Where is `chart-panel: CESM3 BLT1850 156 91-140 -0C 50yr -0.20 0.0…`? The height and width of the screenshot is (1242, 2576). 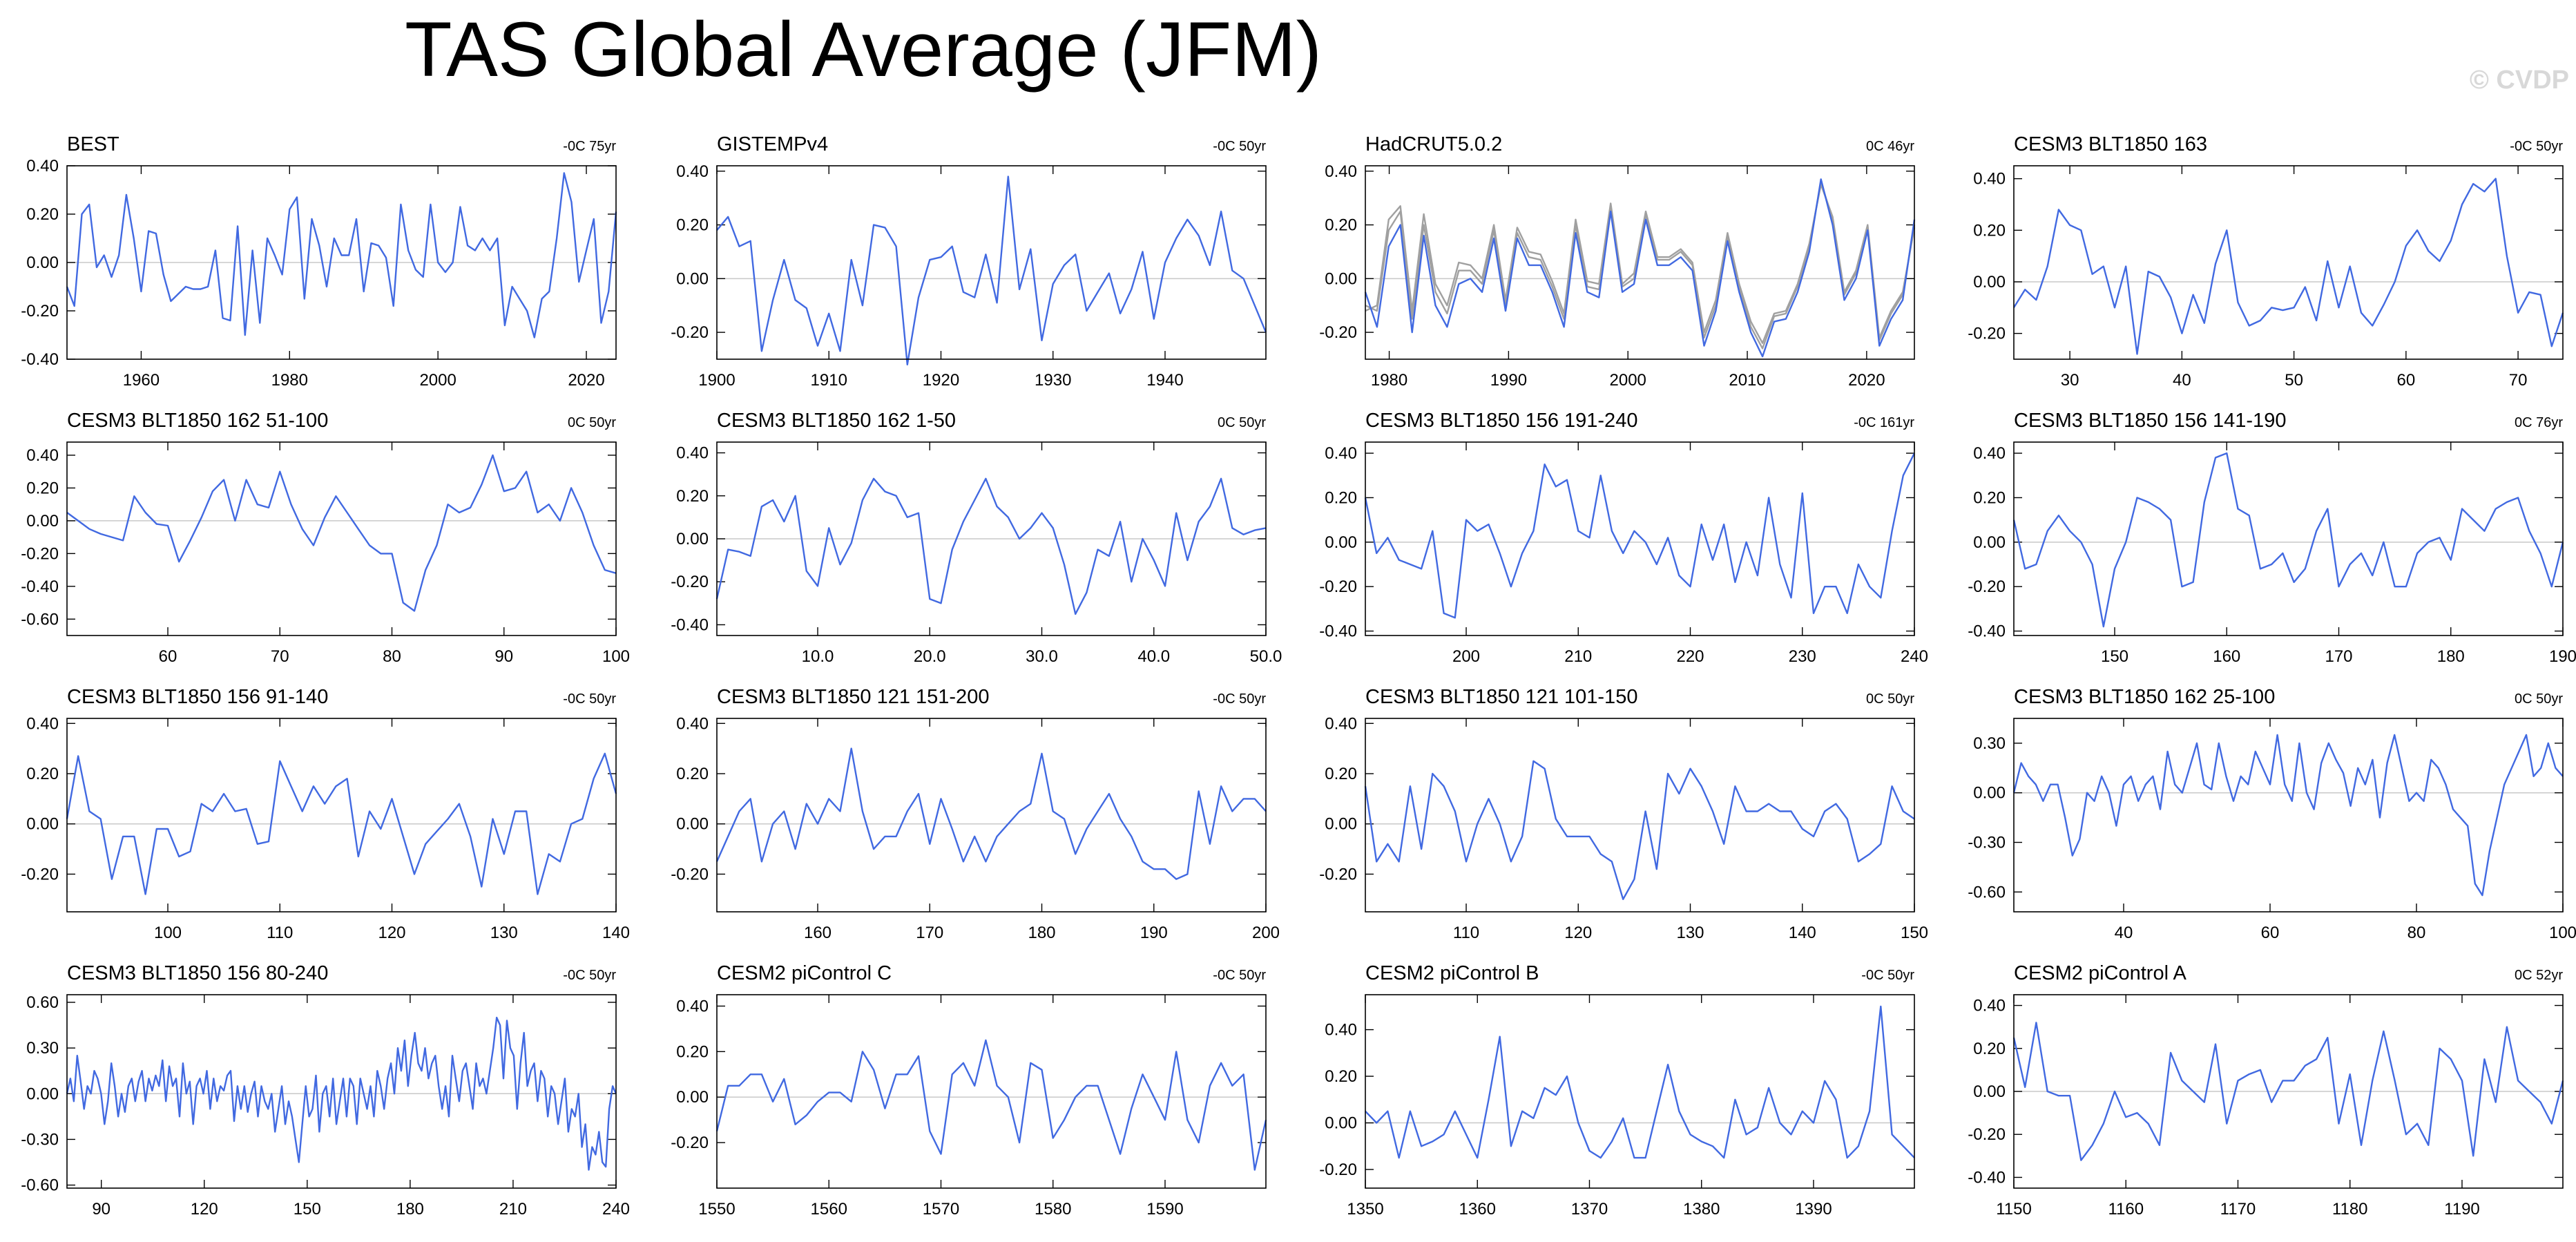 chart-panel: CESM3 BLT1850 156 91-140 -0C 50yr -0.20 0.0… is located at coordinates (325, 814).